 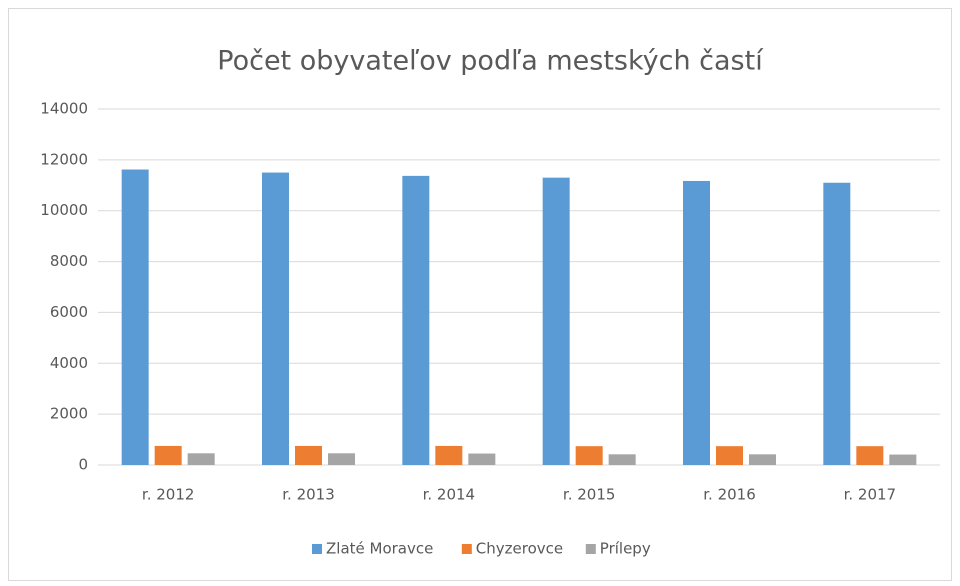 What do you see at coordinates (729, 495) in the screenshot?
I see `x-tick-label: r. 2016` at bounding box center [729, 495].